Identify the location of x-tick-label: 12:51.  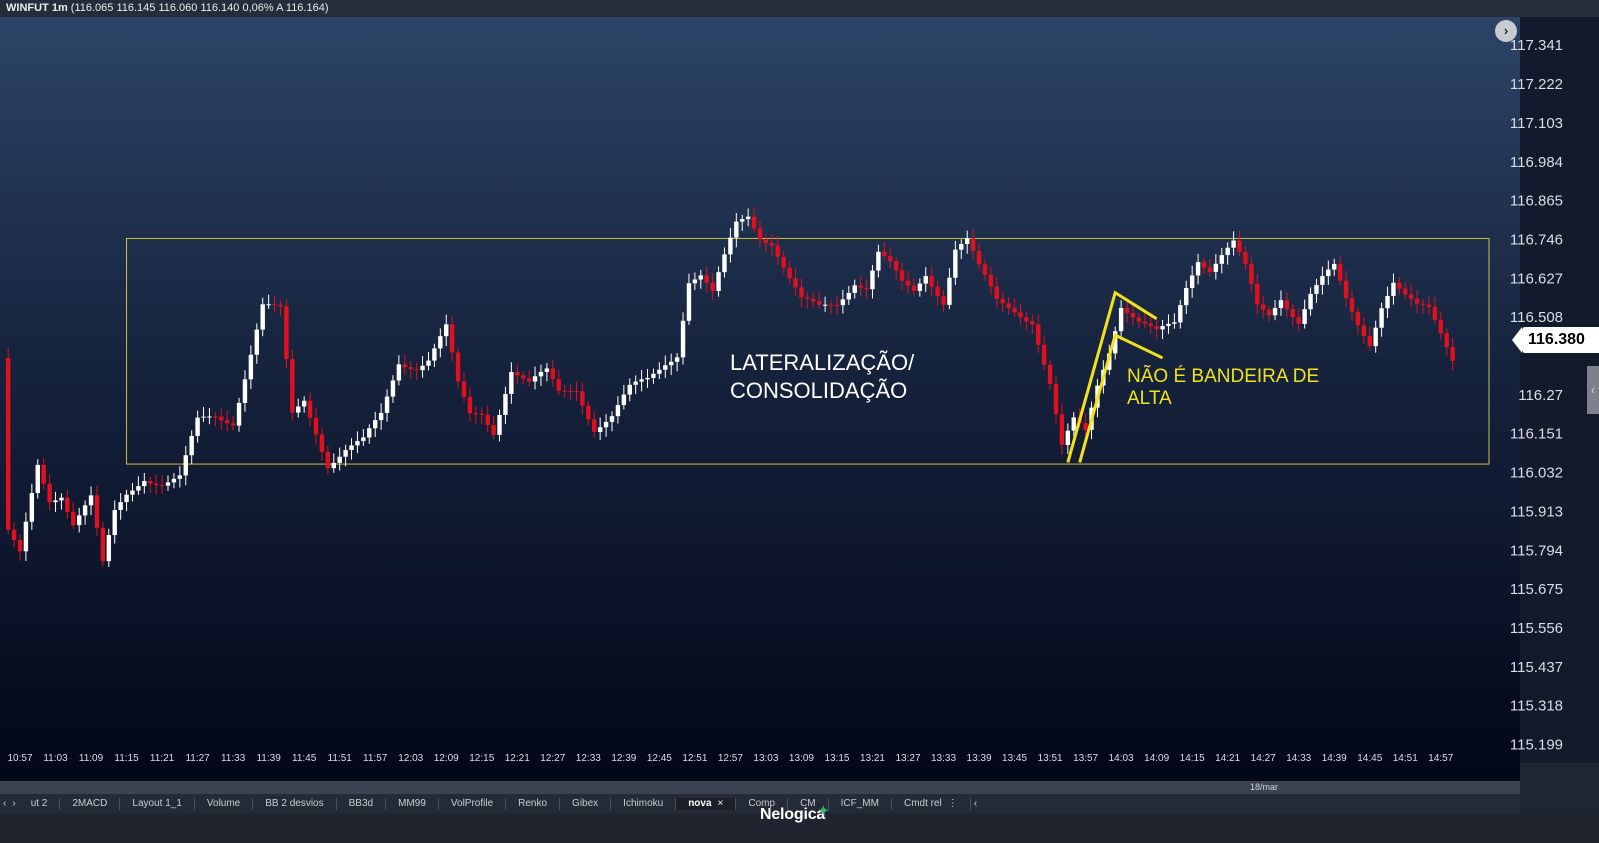
(694, 758).